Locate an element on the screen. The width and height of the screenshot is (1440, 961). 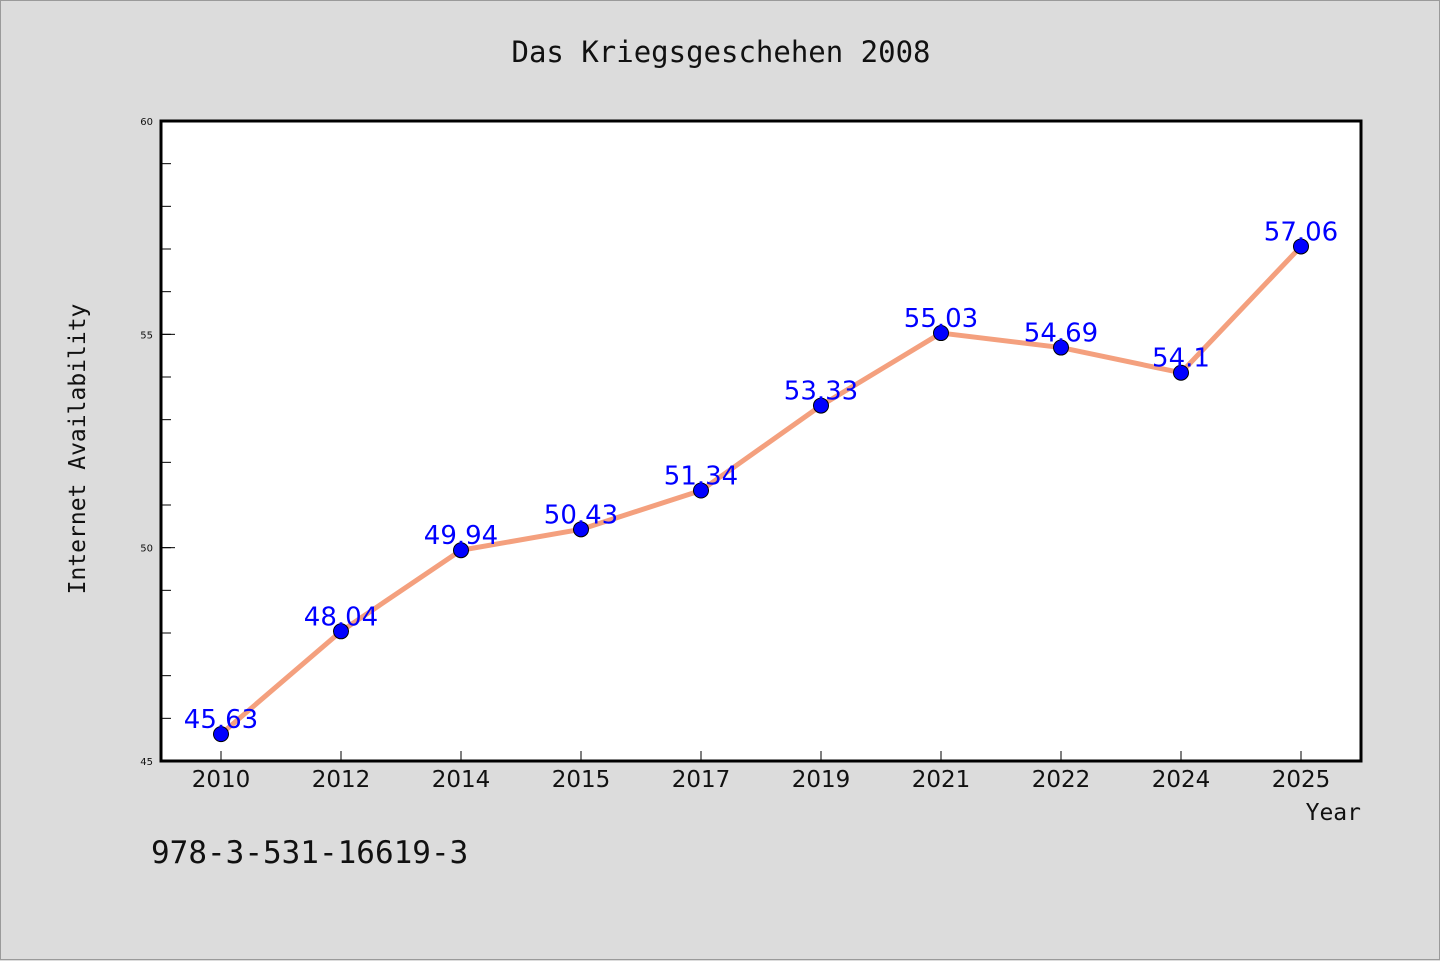
data-label: 55.03 is located at coordinates (941, 319).